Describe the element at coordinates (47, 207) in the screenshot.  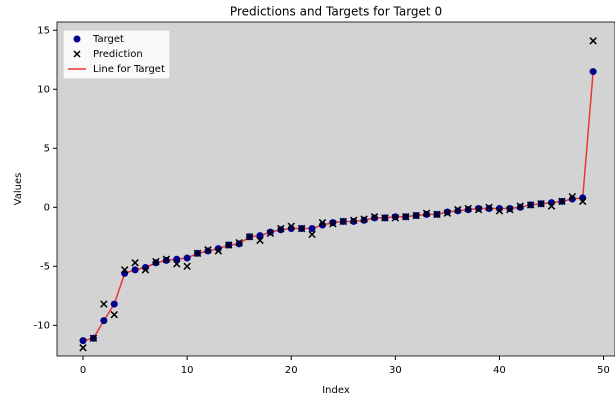
I see `y-tick-label: 0` at that location.